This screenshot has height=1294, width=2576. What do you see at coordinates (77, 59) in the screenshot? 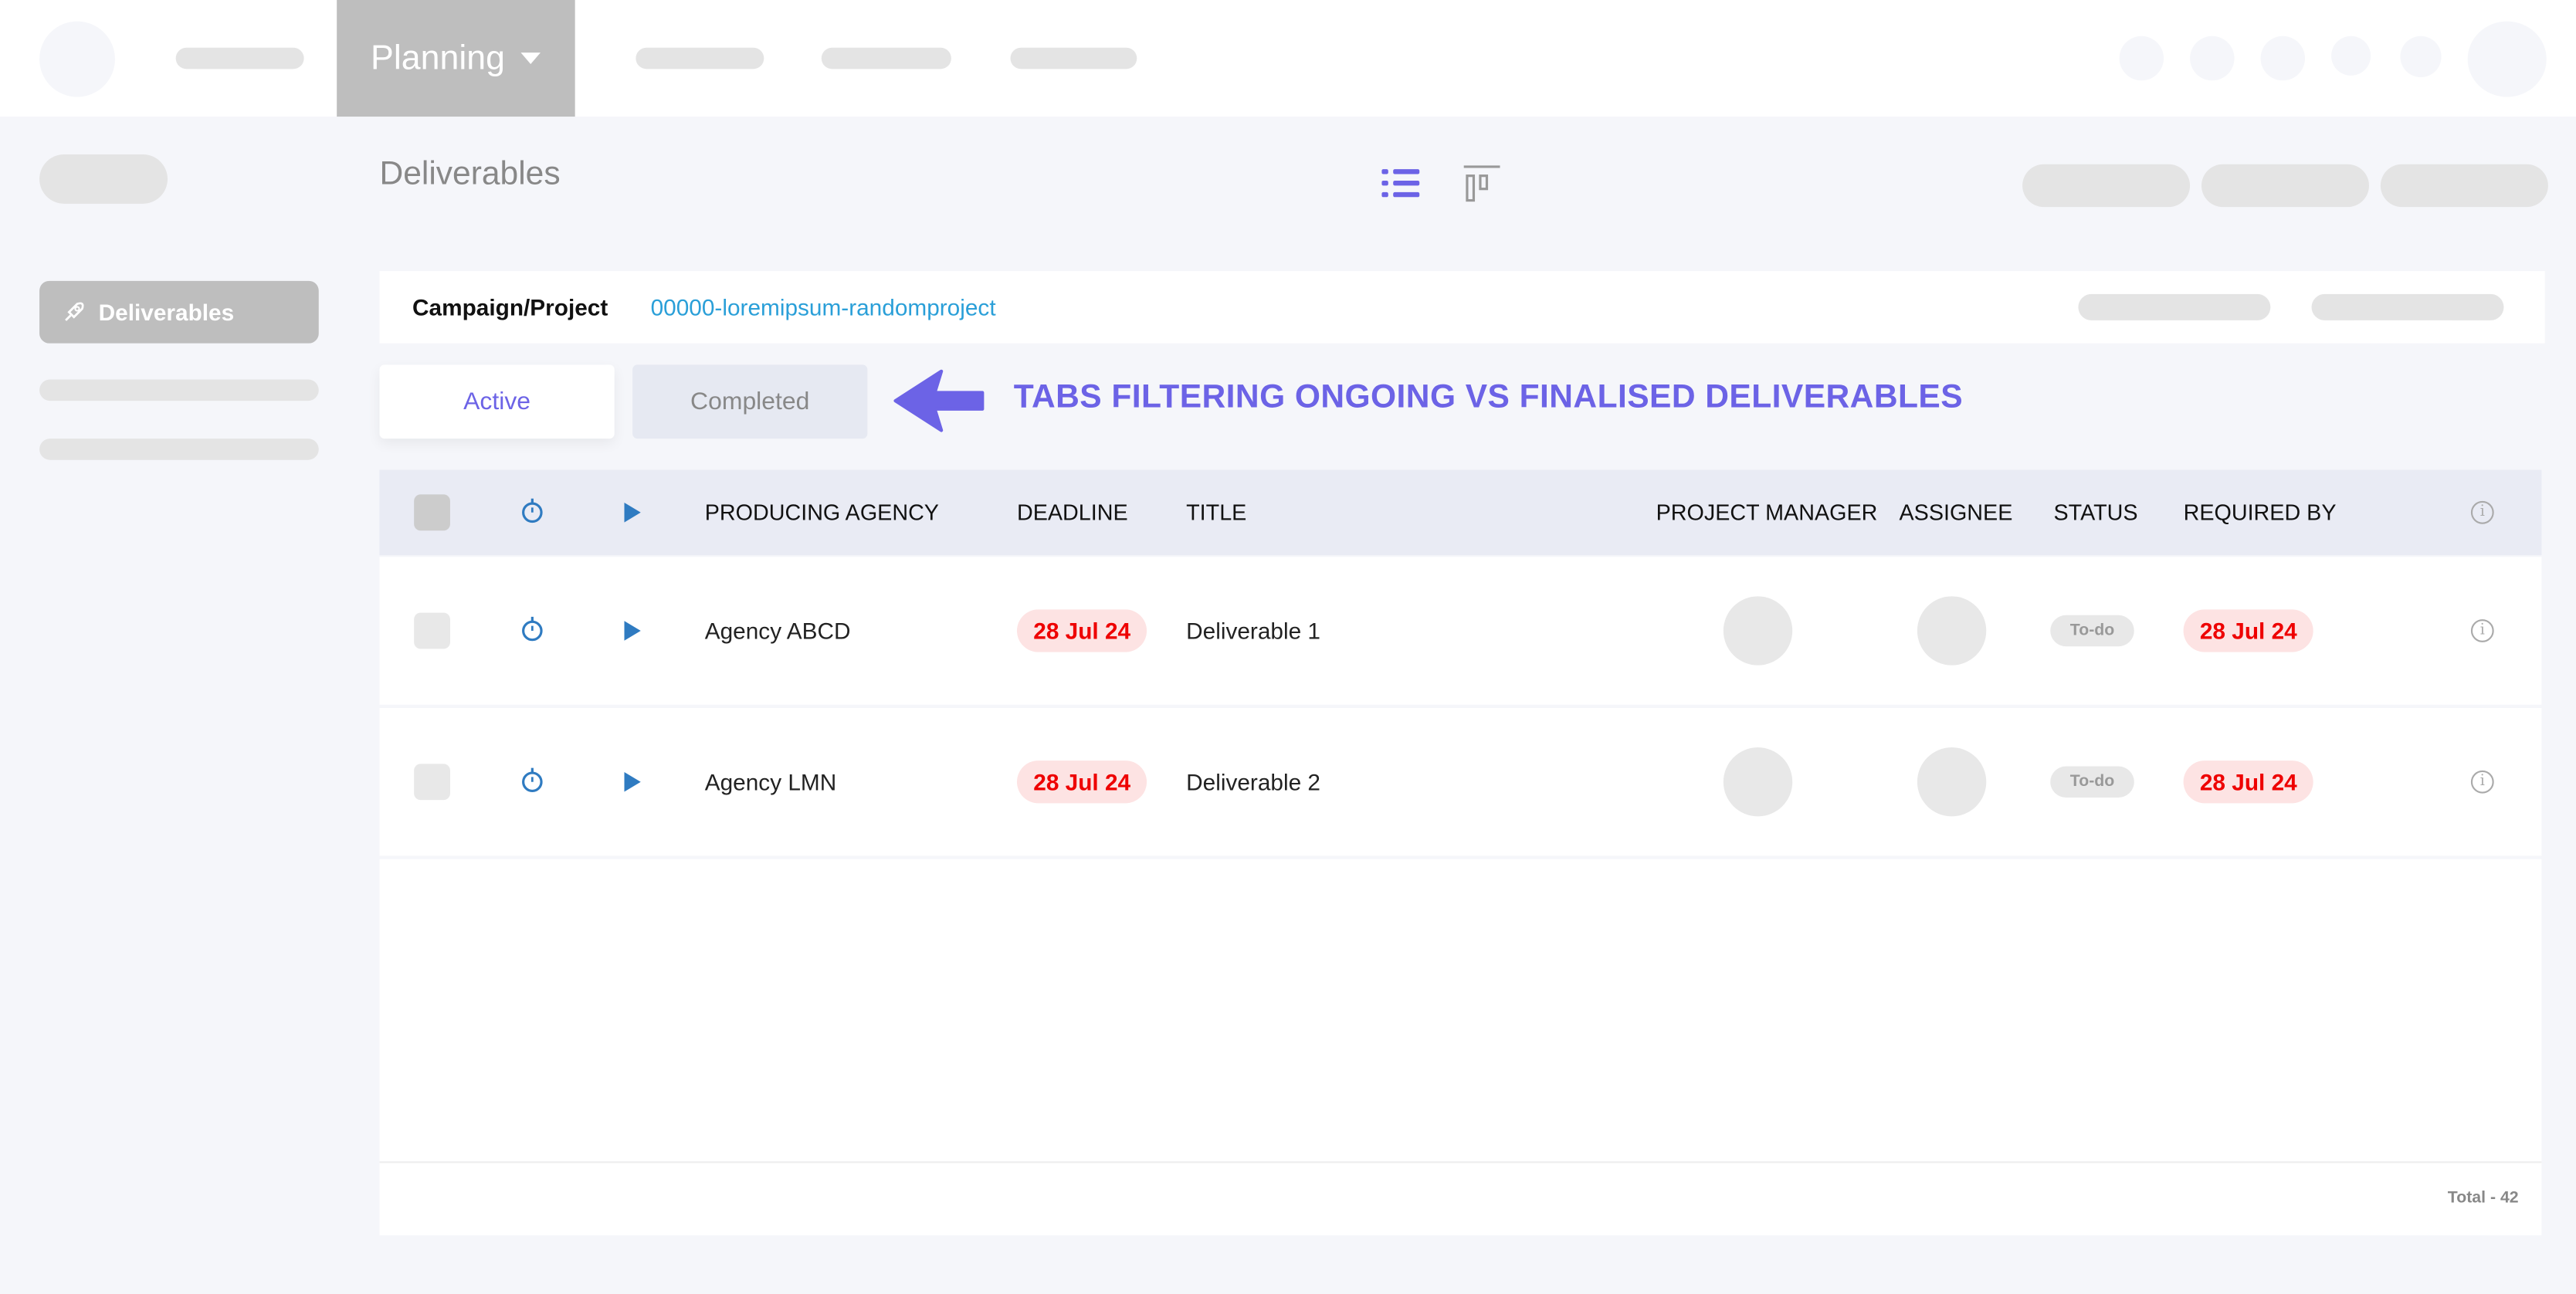
I see `logo-placeholder` at bounding box center [77, 59].